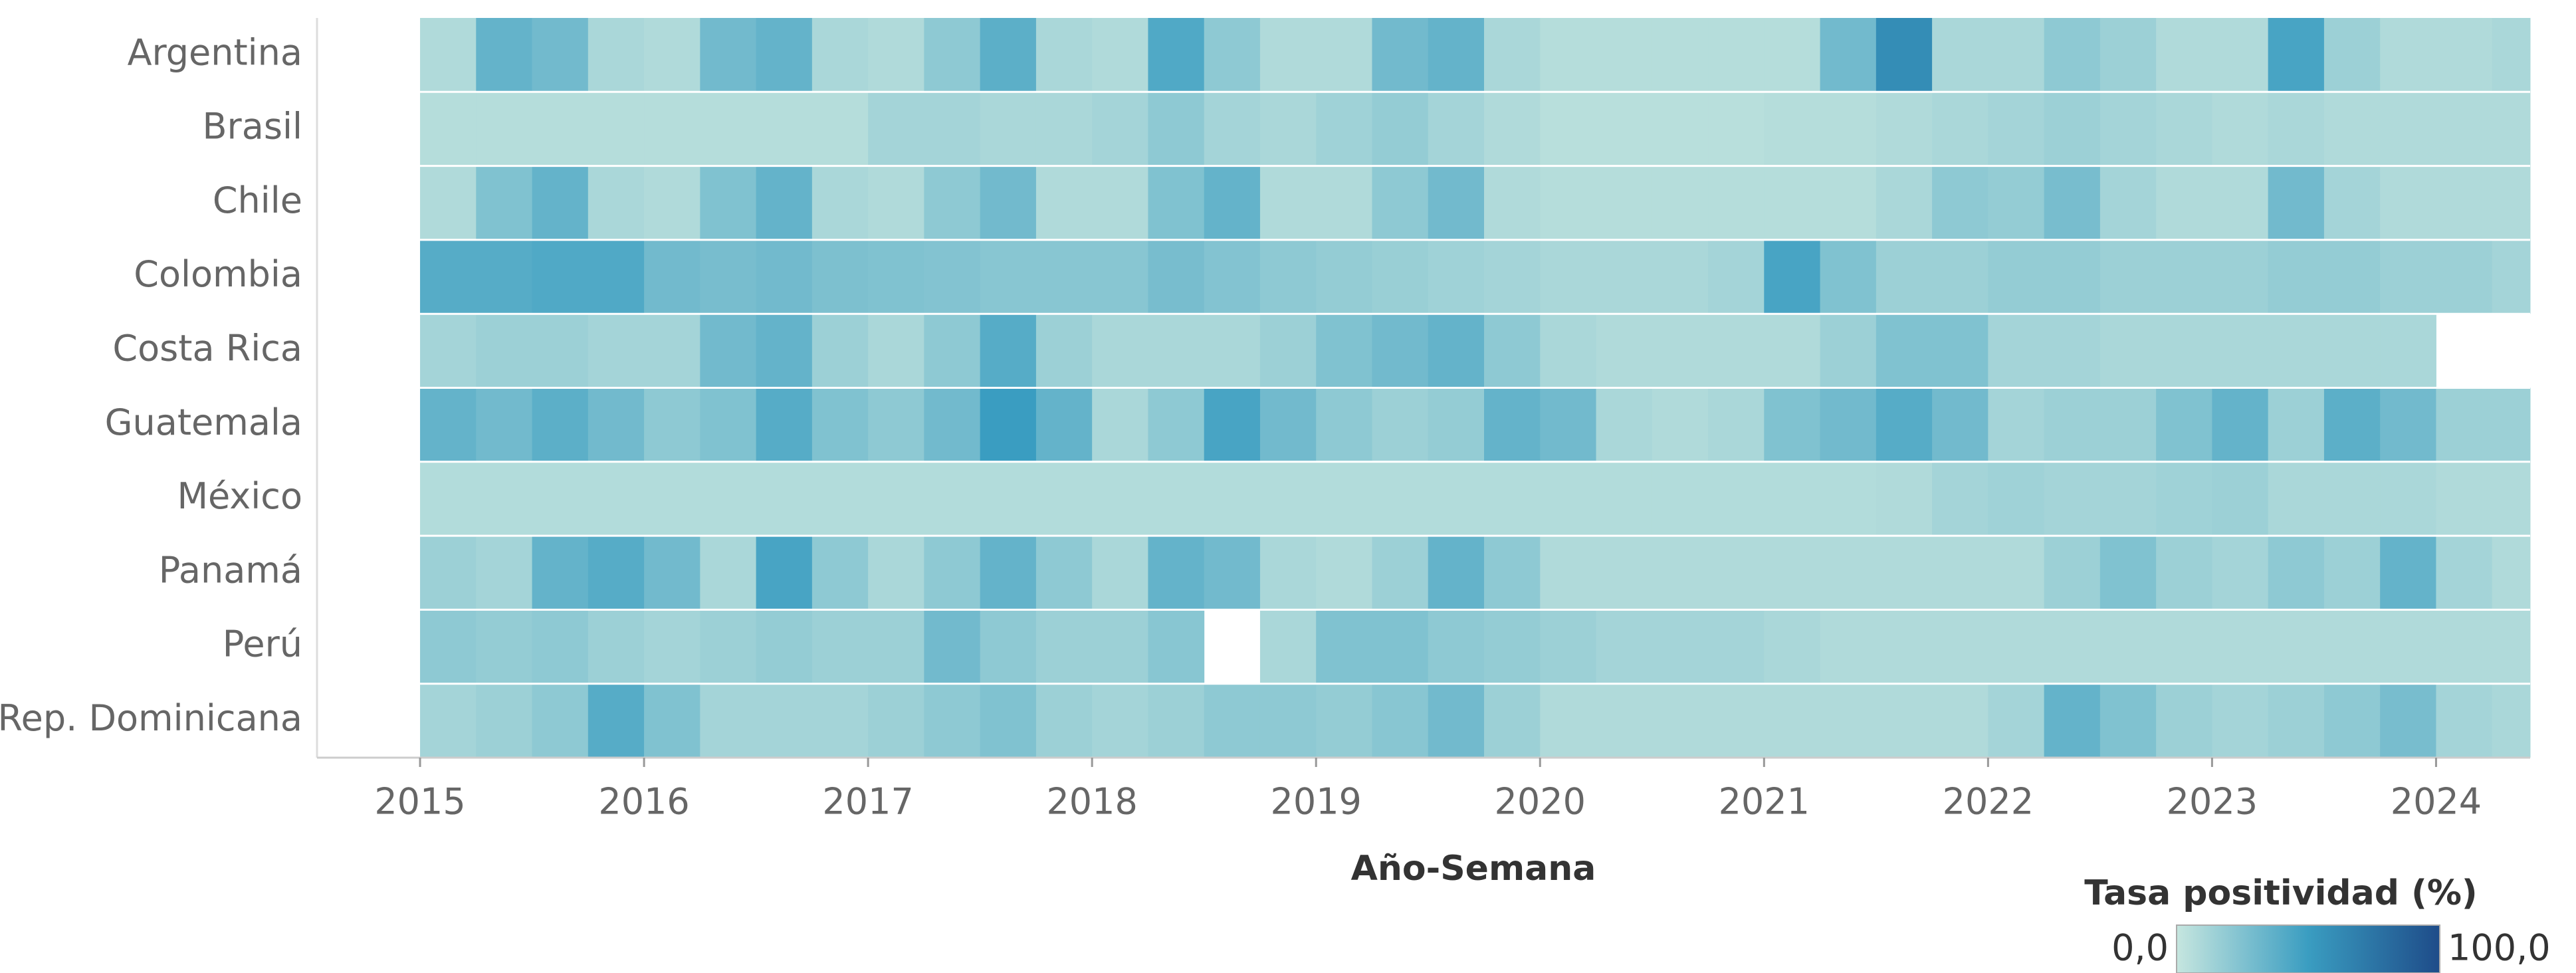 The height and width of the screenshot is (973, 2576). Describe the element at coordinates (1315, 802) in the screenshot. I see `x-tick-label: 2019` at that location.